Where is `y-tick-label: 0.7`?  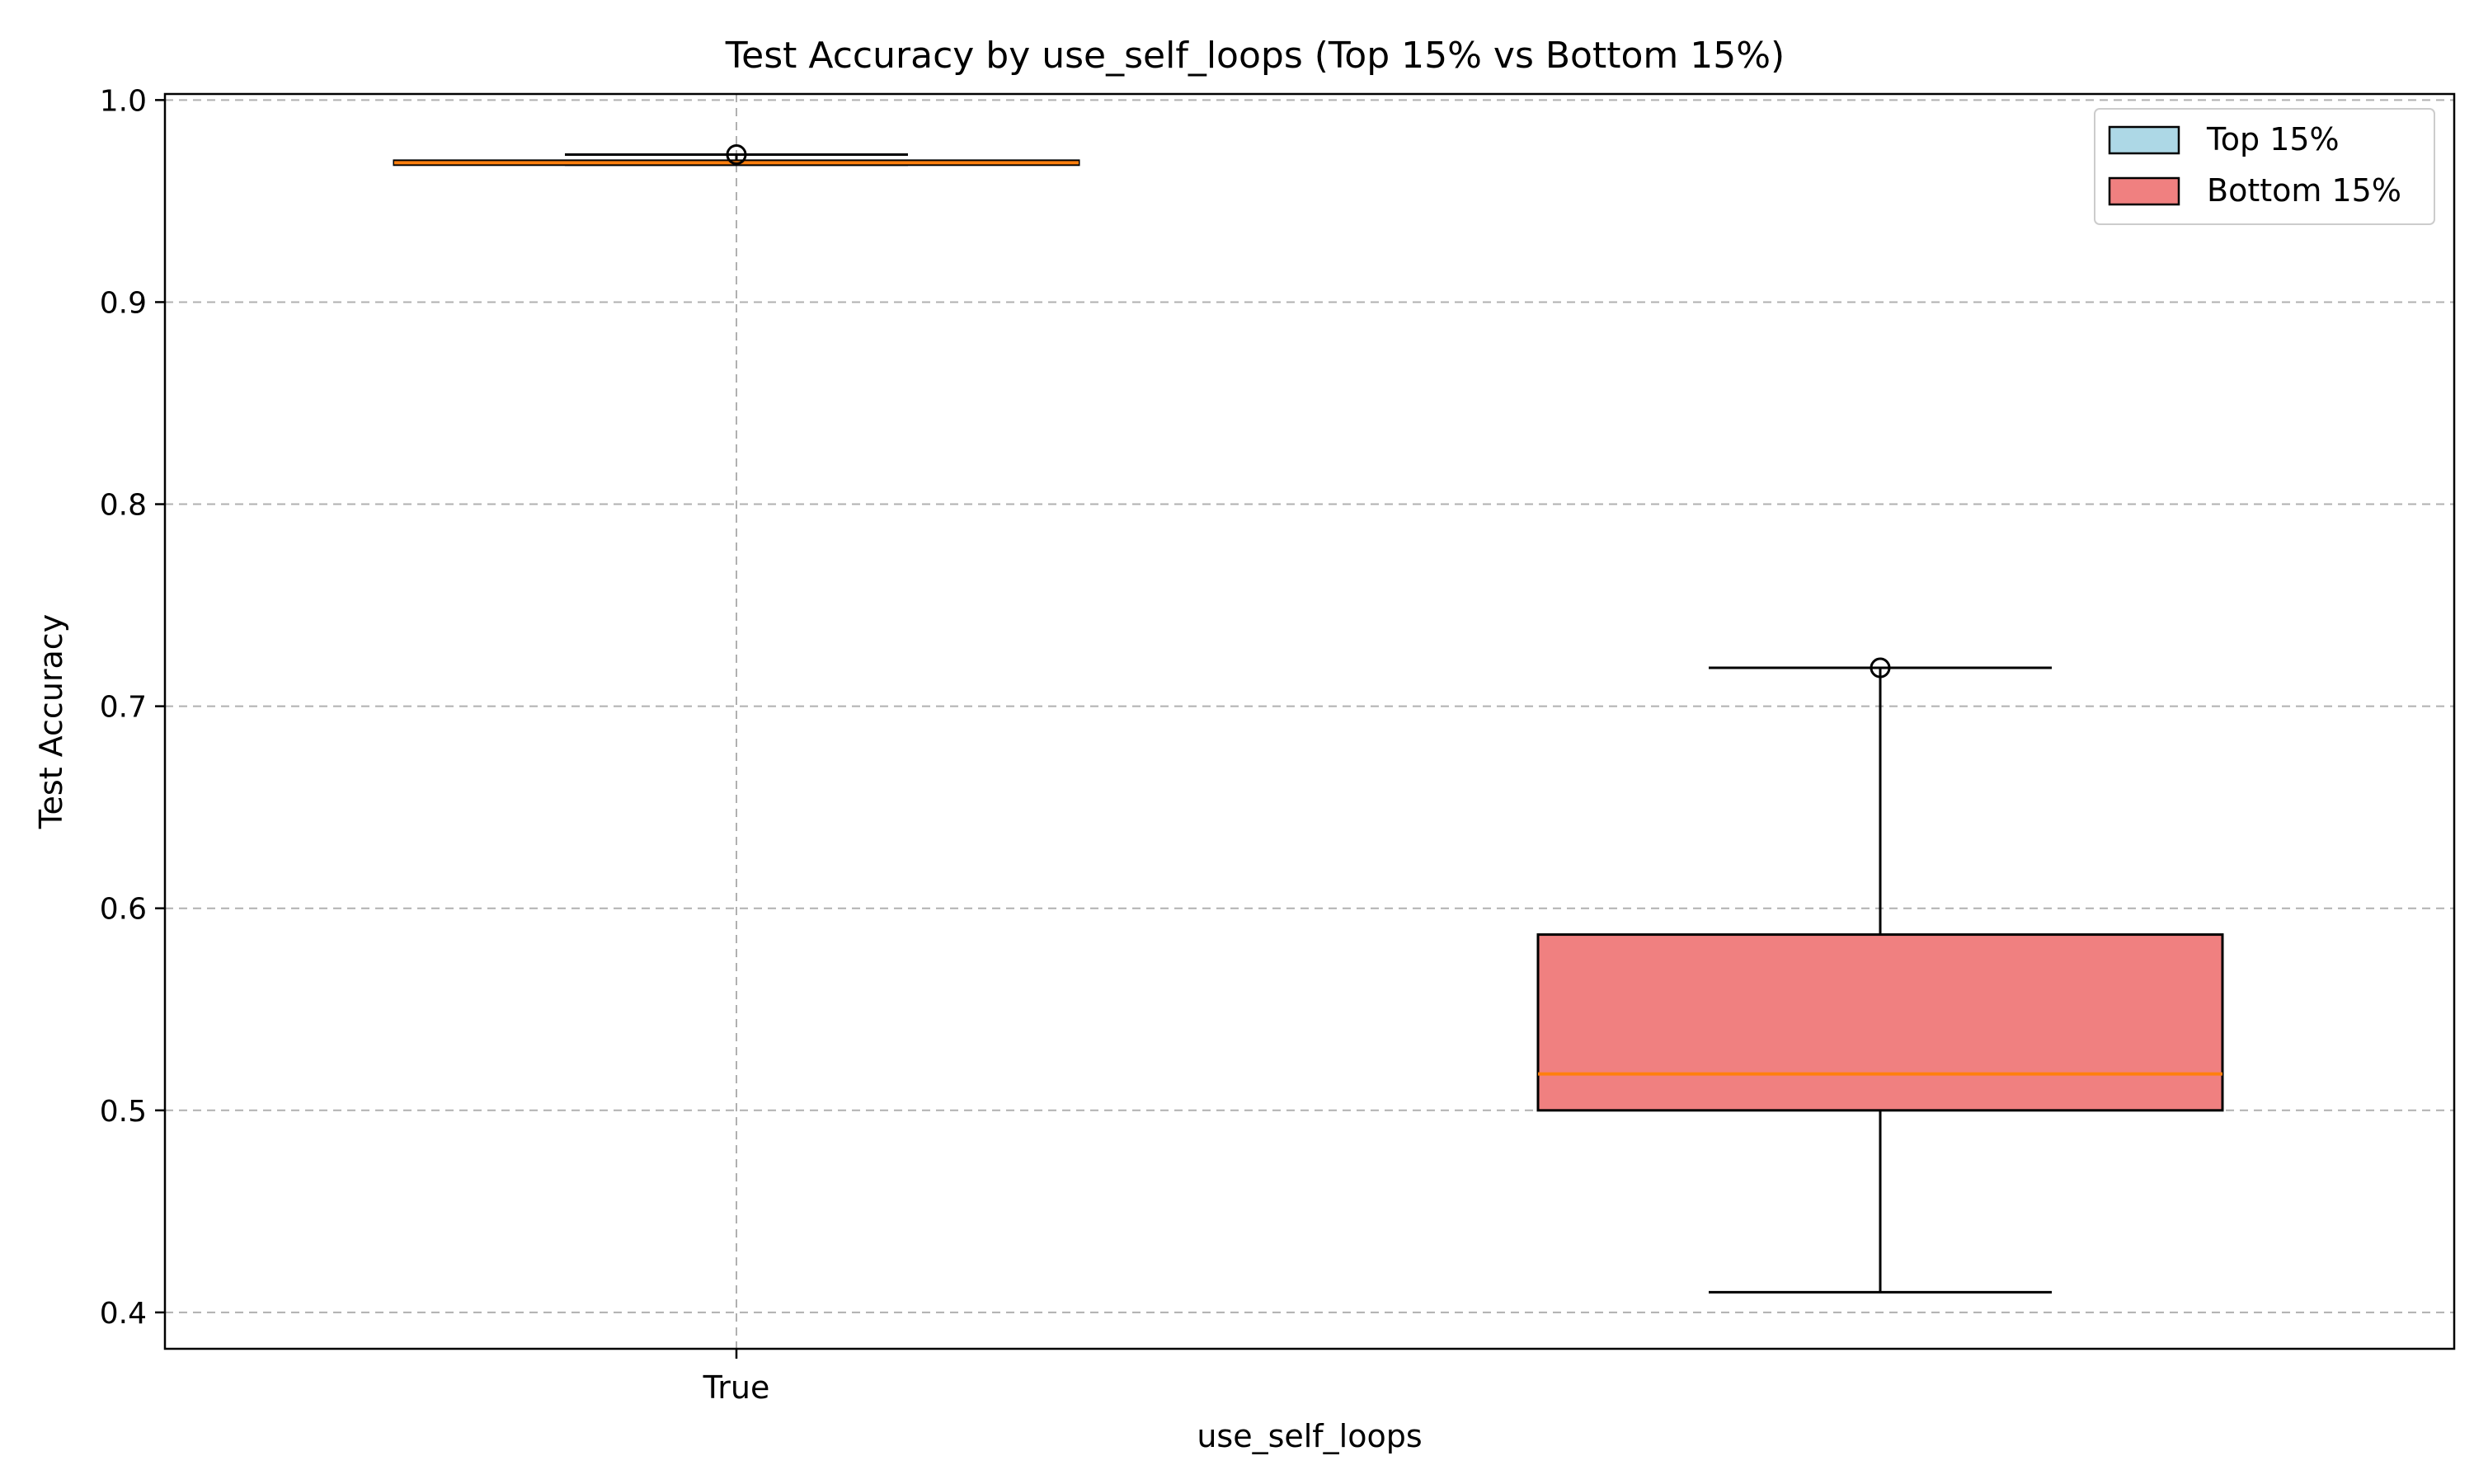 y-tick-label: 0.7 is located at coordinates (123, 708).